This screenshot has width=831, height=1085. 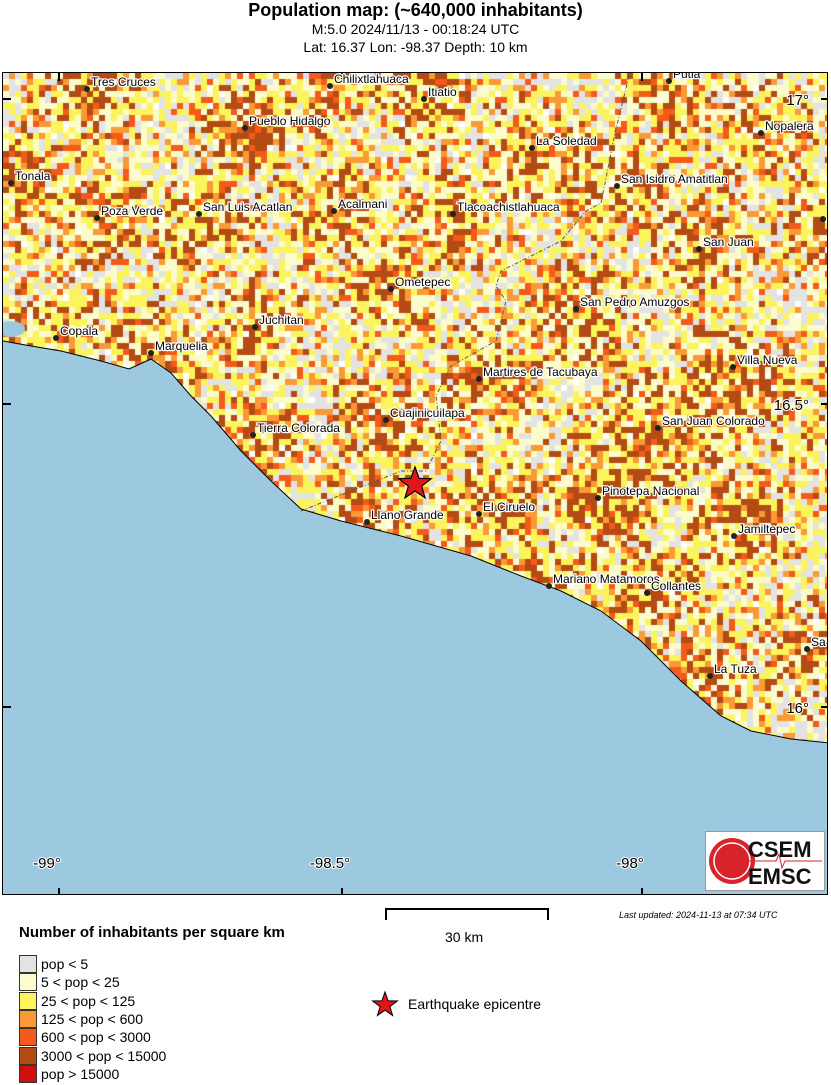 I want to click on city-label: Sa, so click(x=818, y=642).